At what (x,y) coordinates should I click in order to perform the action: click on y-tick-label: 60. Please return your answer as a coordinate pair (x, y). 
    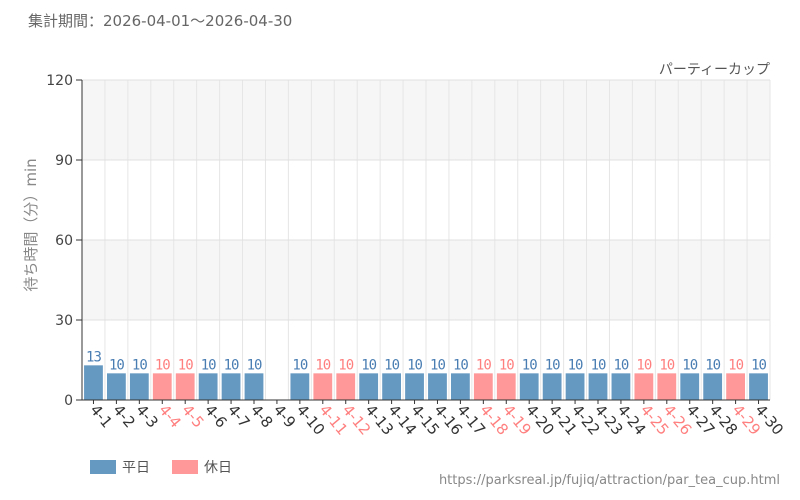
    Looking at the image, I should click on (64, 241).